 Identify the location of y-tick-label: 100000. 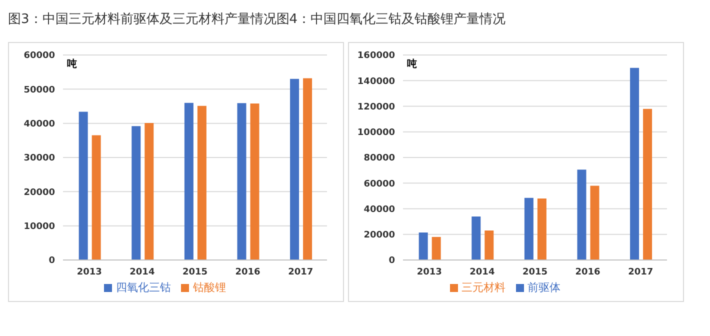
(376, 133).